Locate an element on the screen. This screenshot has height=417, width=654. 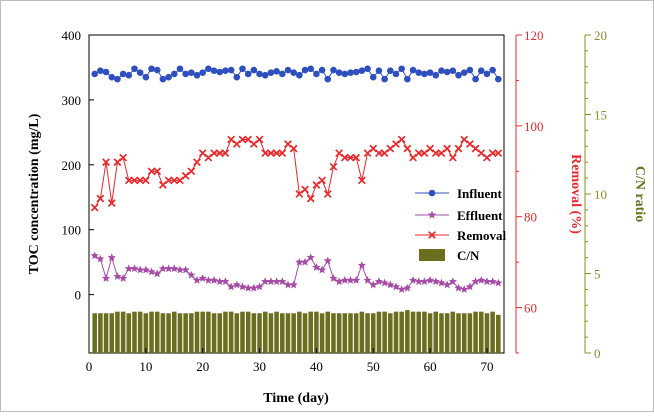
y-axis-label-left: TOC concentration (mg/L) is located at coordinates (34, 193).